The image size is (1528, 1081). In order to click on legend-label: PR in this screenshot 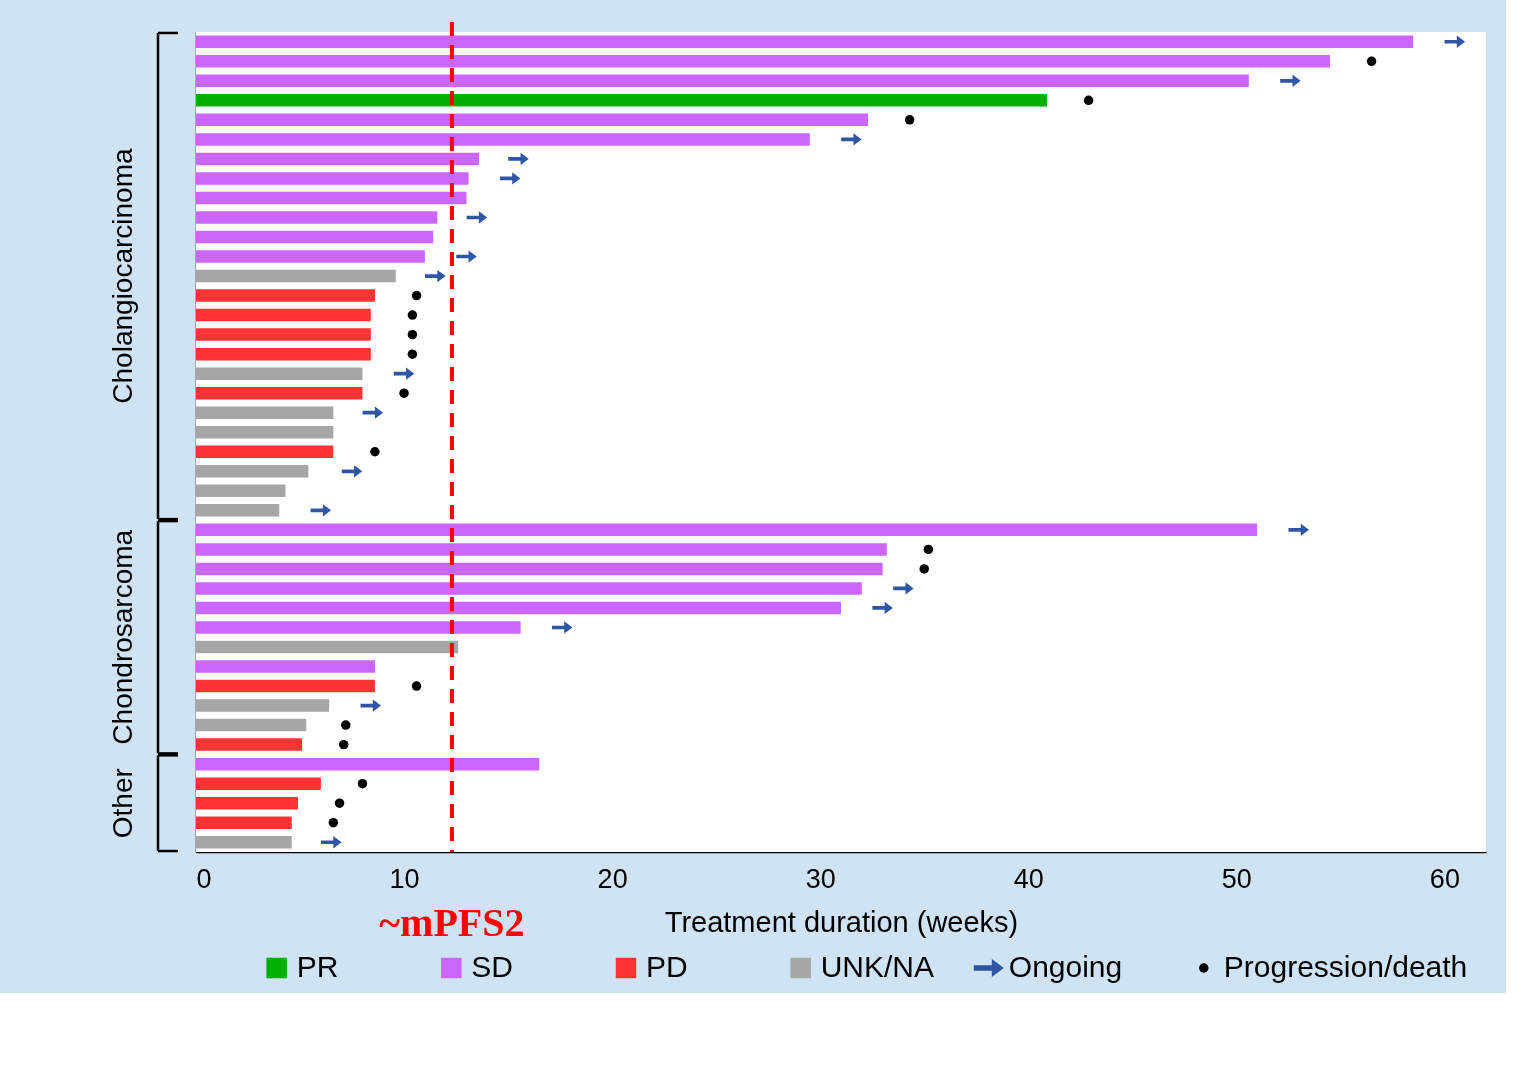, I will do `click(317, 966)`.